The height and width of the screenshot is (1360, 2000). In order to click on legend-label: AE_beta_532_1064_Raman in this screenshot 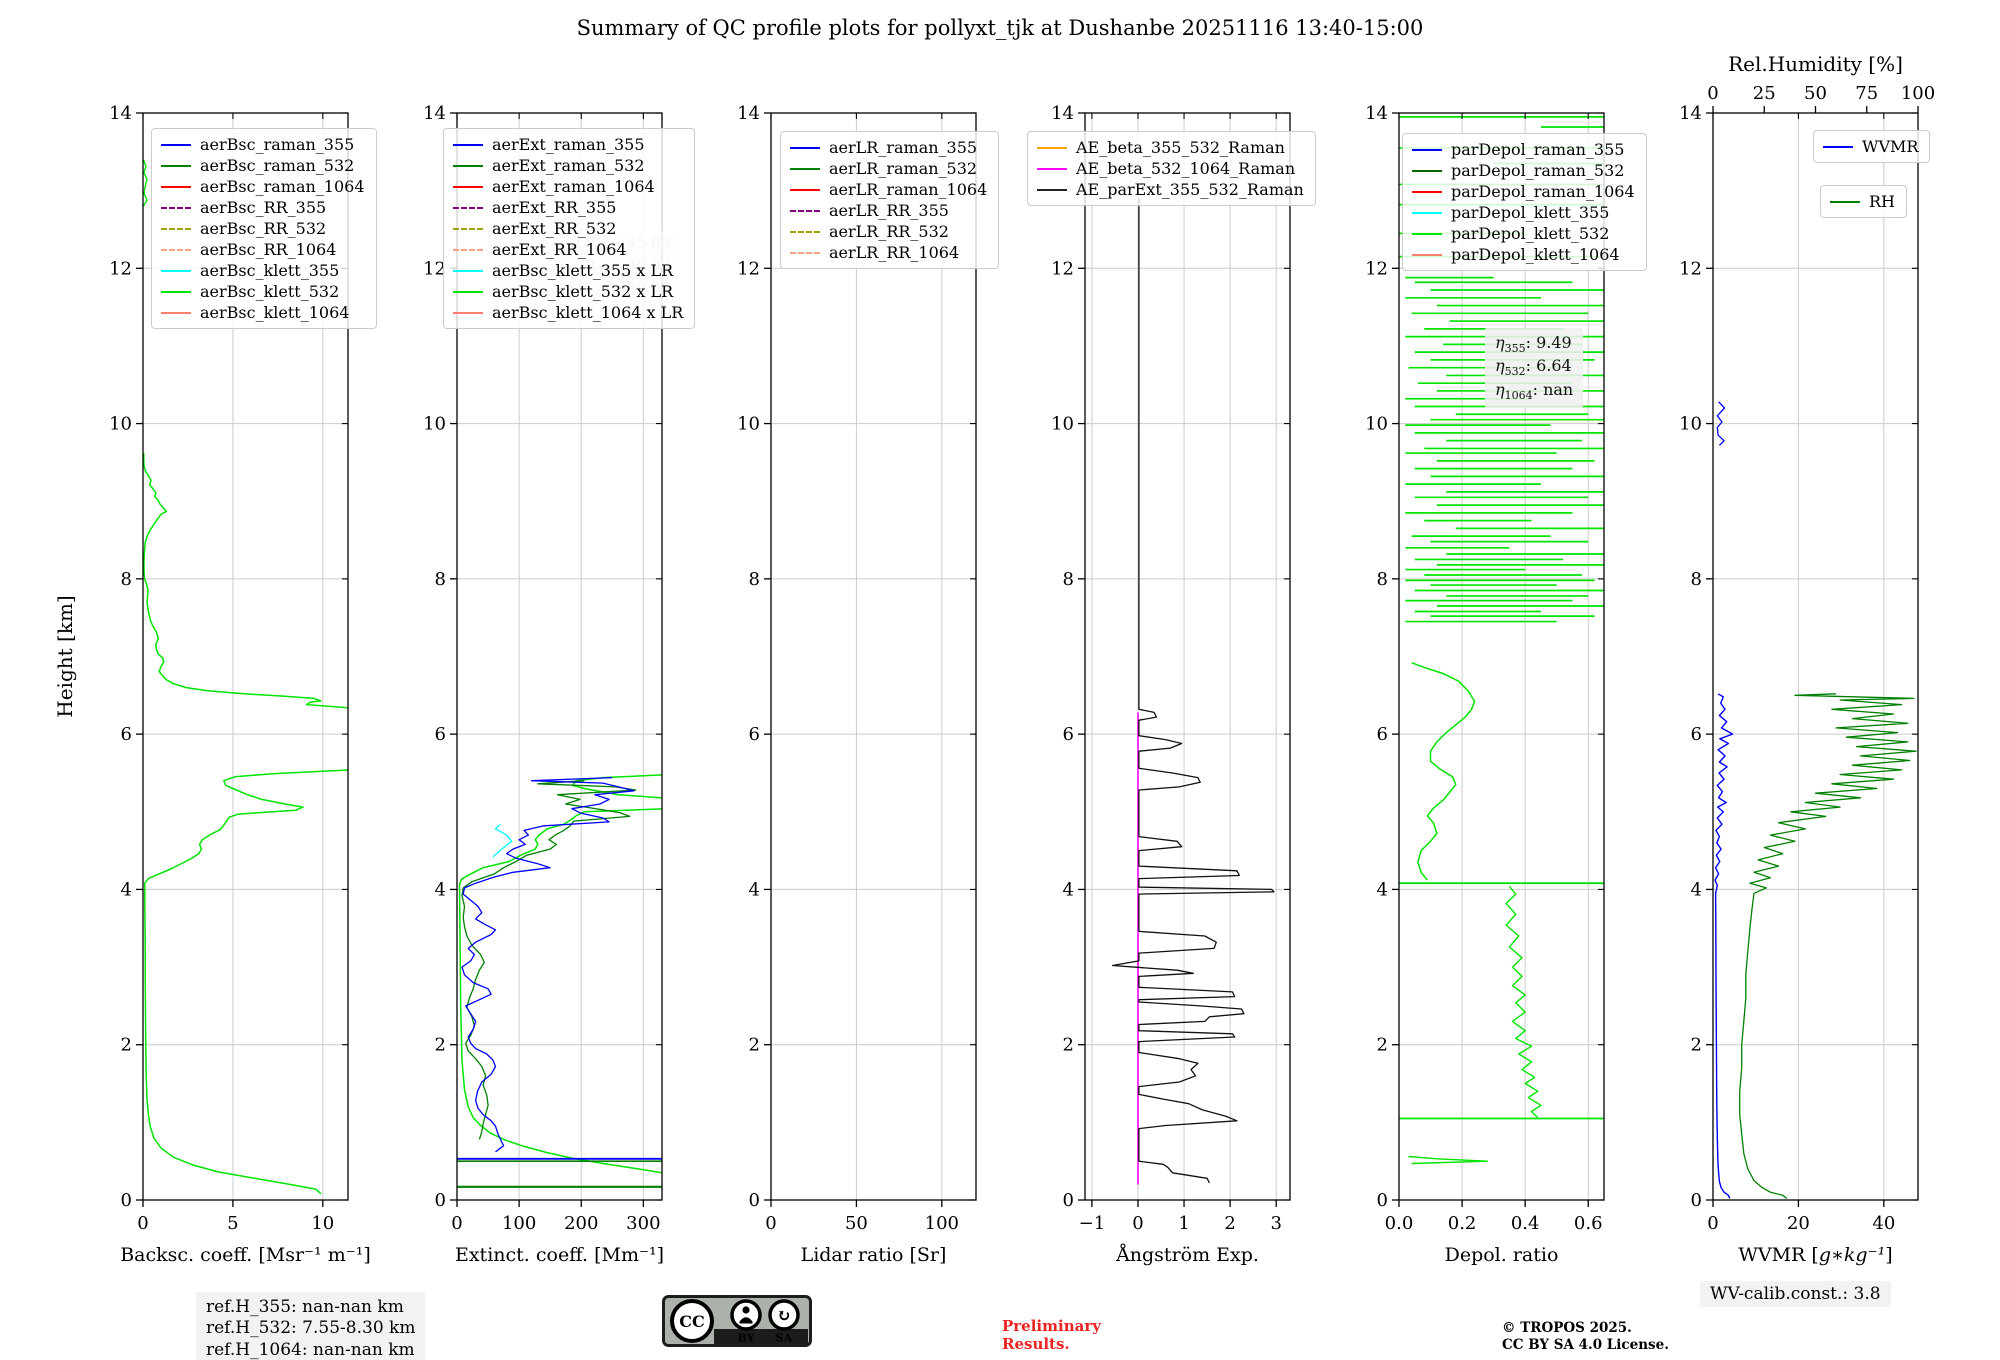, I will do `click(1186, 168)`.